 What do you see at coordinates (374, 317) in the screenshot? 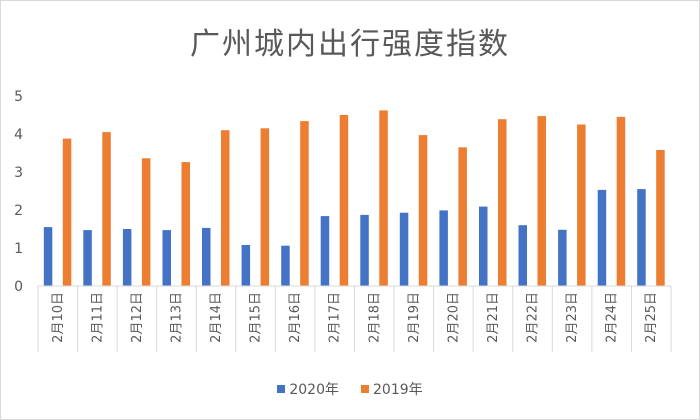
I see `x-tick-label: 2月18日` at bounding box center [374, 317].